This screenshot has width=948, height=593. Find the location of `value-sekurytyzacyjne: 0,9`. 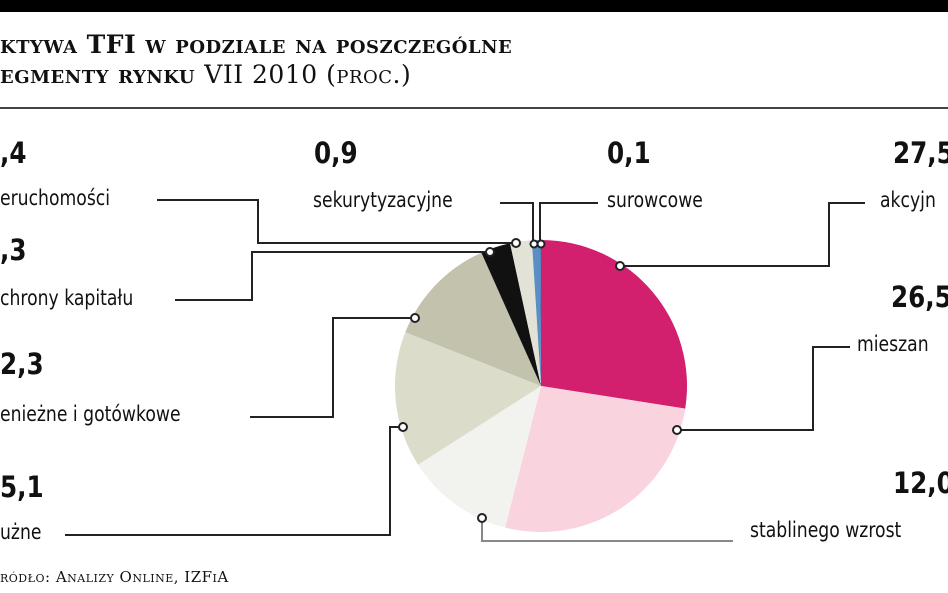

value-sekurytyzacyjne: 0,9 is located at coordinates (336, 153).